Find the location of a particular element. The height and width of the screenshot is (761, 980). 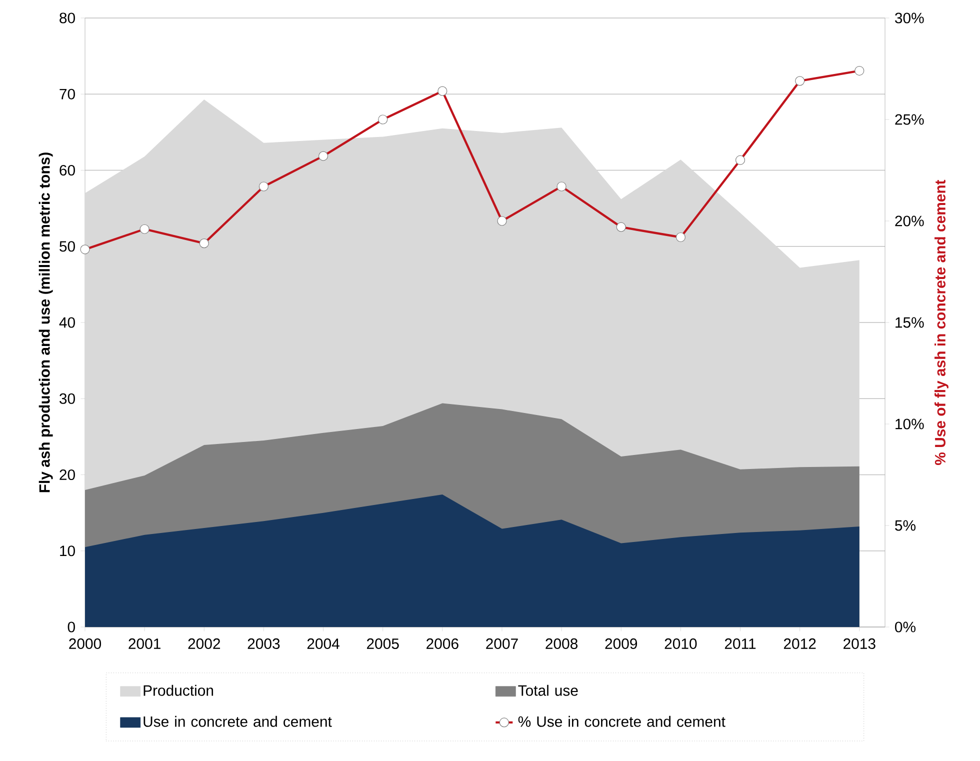

y2-tick-label: 25% is located at coordinates (909, 119).